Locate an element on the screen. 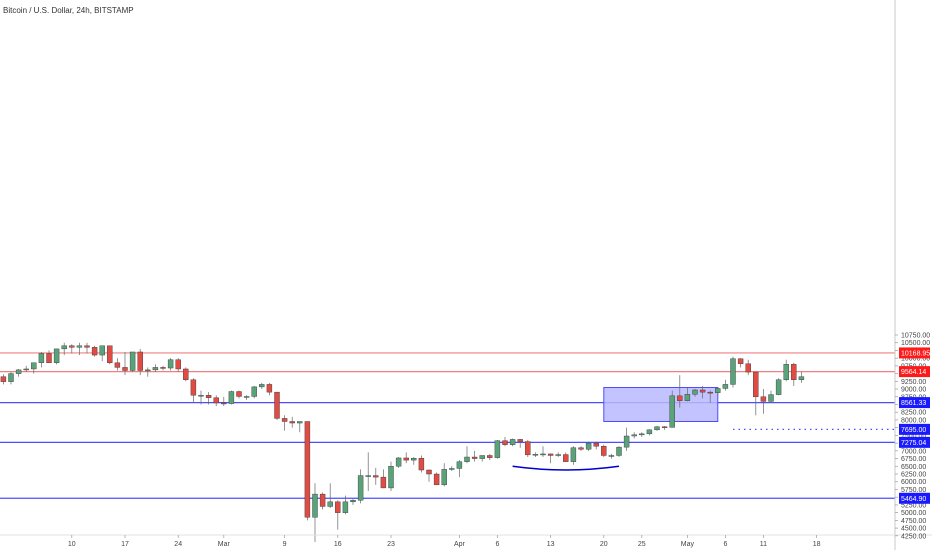 The image size is (932, 550). y-tick-label: 7500.00 is located at coordinates (913, 436).